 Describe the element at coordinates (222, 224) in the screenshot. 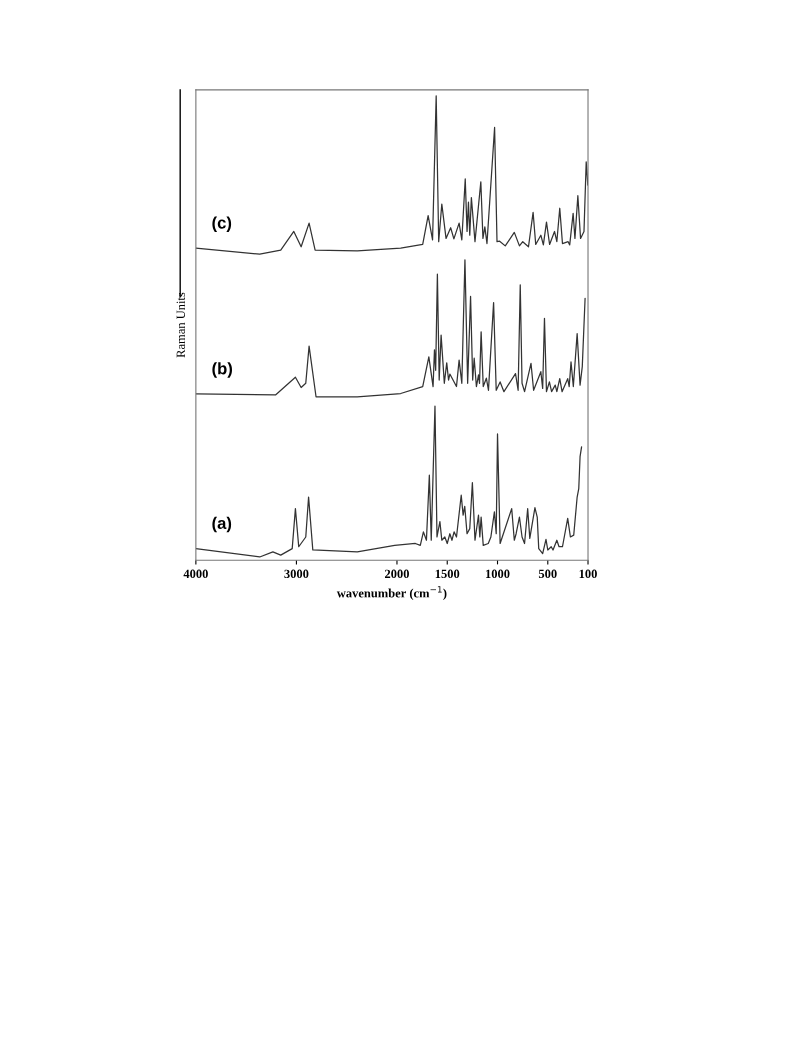

I see `series-label: (c)` at that location.